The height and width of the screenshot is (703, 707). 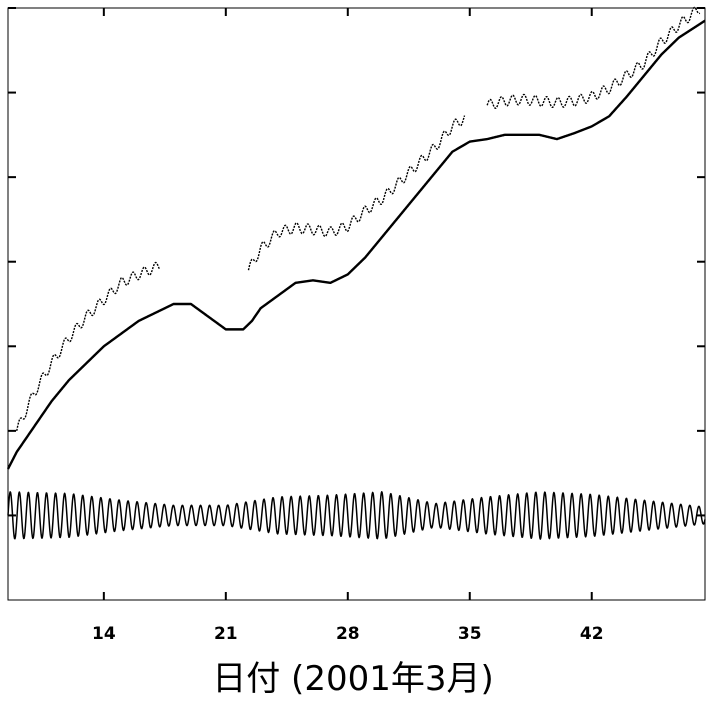 I want to click on x-tick-label: 35, so click(x=470, y=634).